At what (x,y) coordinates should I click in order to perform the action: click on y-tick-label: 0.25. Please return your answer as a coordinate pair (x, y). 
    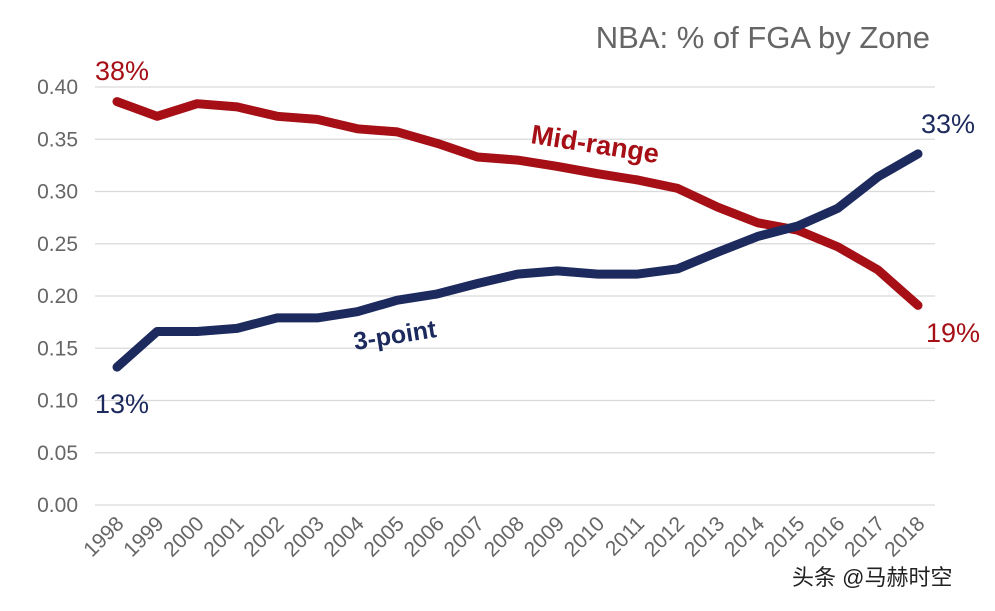
    Looking at the image, I should click on (57, 244).